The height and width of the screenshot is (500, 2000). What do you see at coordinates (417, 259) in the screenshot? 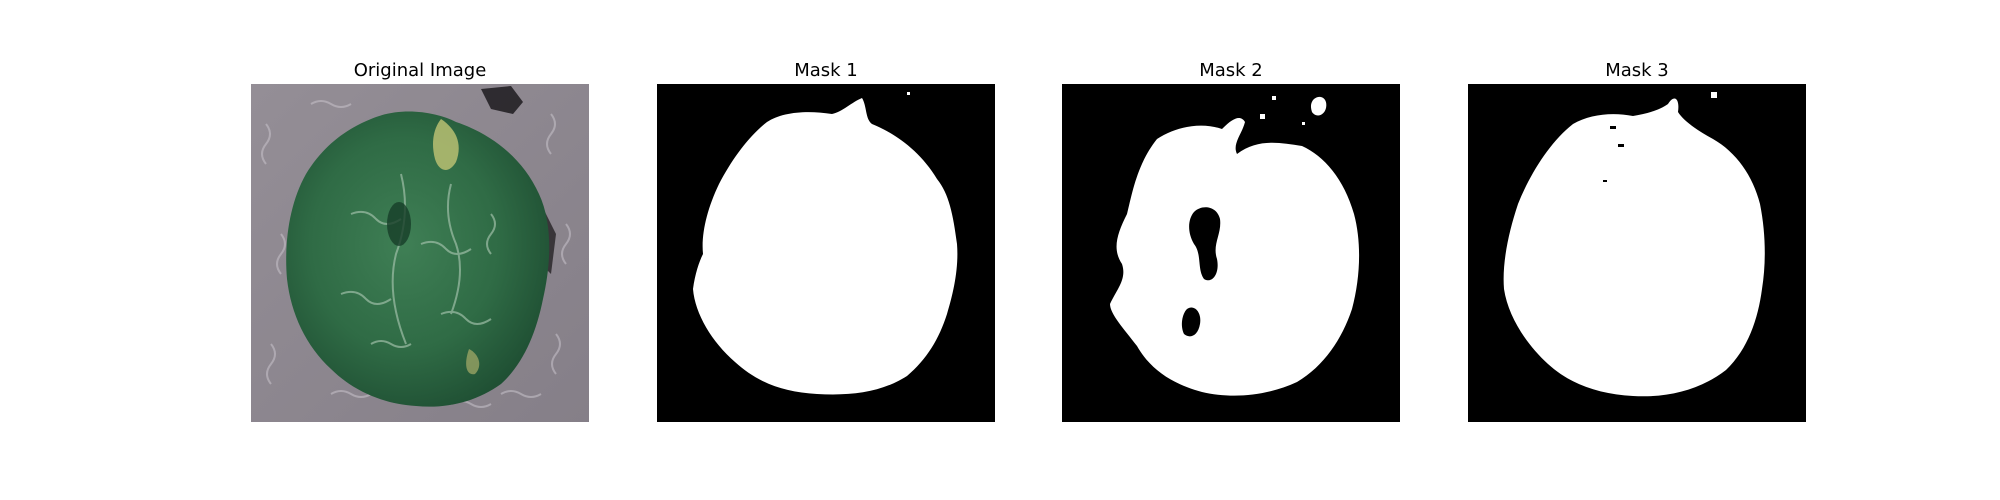
I see `leaf` at bounding box center [417, 259].